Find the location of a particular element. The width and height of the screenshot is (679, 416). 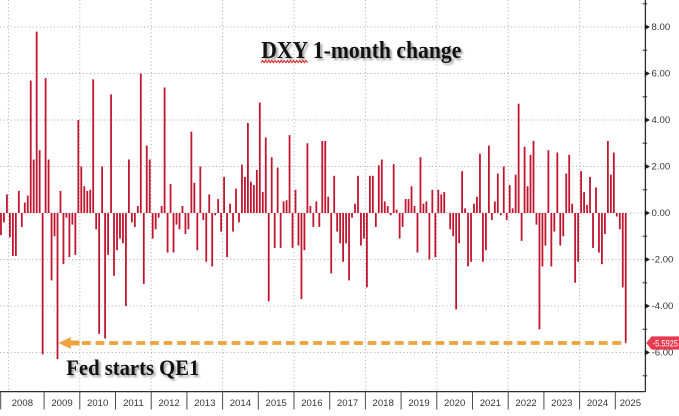

svg-text: 2013 is located at coordinates (204, 403).